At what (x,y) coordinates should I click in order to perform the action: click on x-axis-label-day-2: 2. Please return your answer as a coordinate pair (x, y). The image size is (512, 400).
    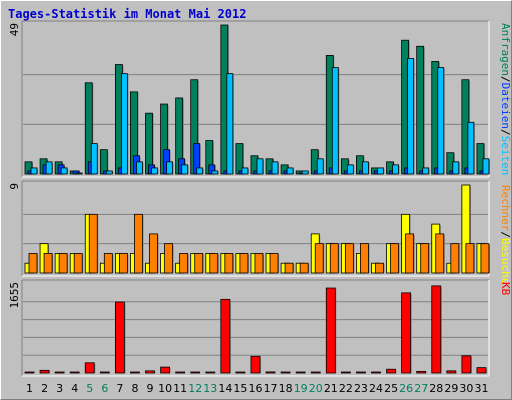
    Looking at the image, I should click on (44, 388).